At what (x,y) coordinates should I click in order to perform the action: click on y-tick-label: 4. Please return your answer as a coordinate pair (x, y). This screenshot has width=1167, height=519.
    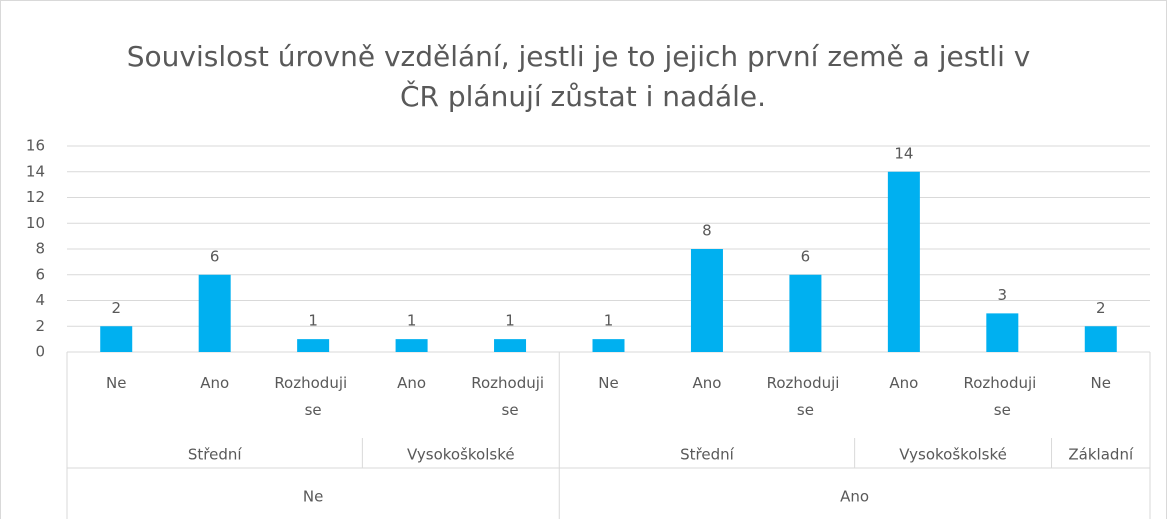
    Looking at the image, I should click on (40, 300).